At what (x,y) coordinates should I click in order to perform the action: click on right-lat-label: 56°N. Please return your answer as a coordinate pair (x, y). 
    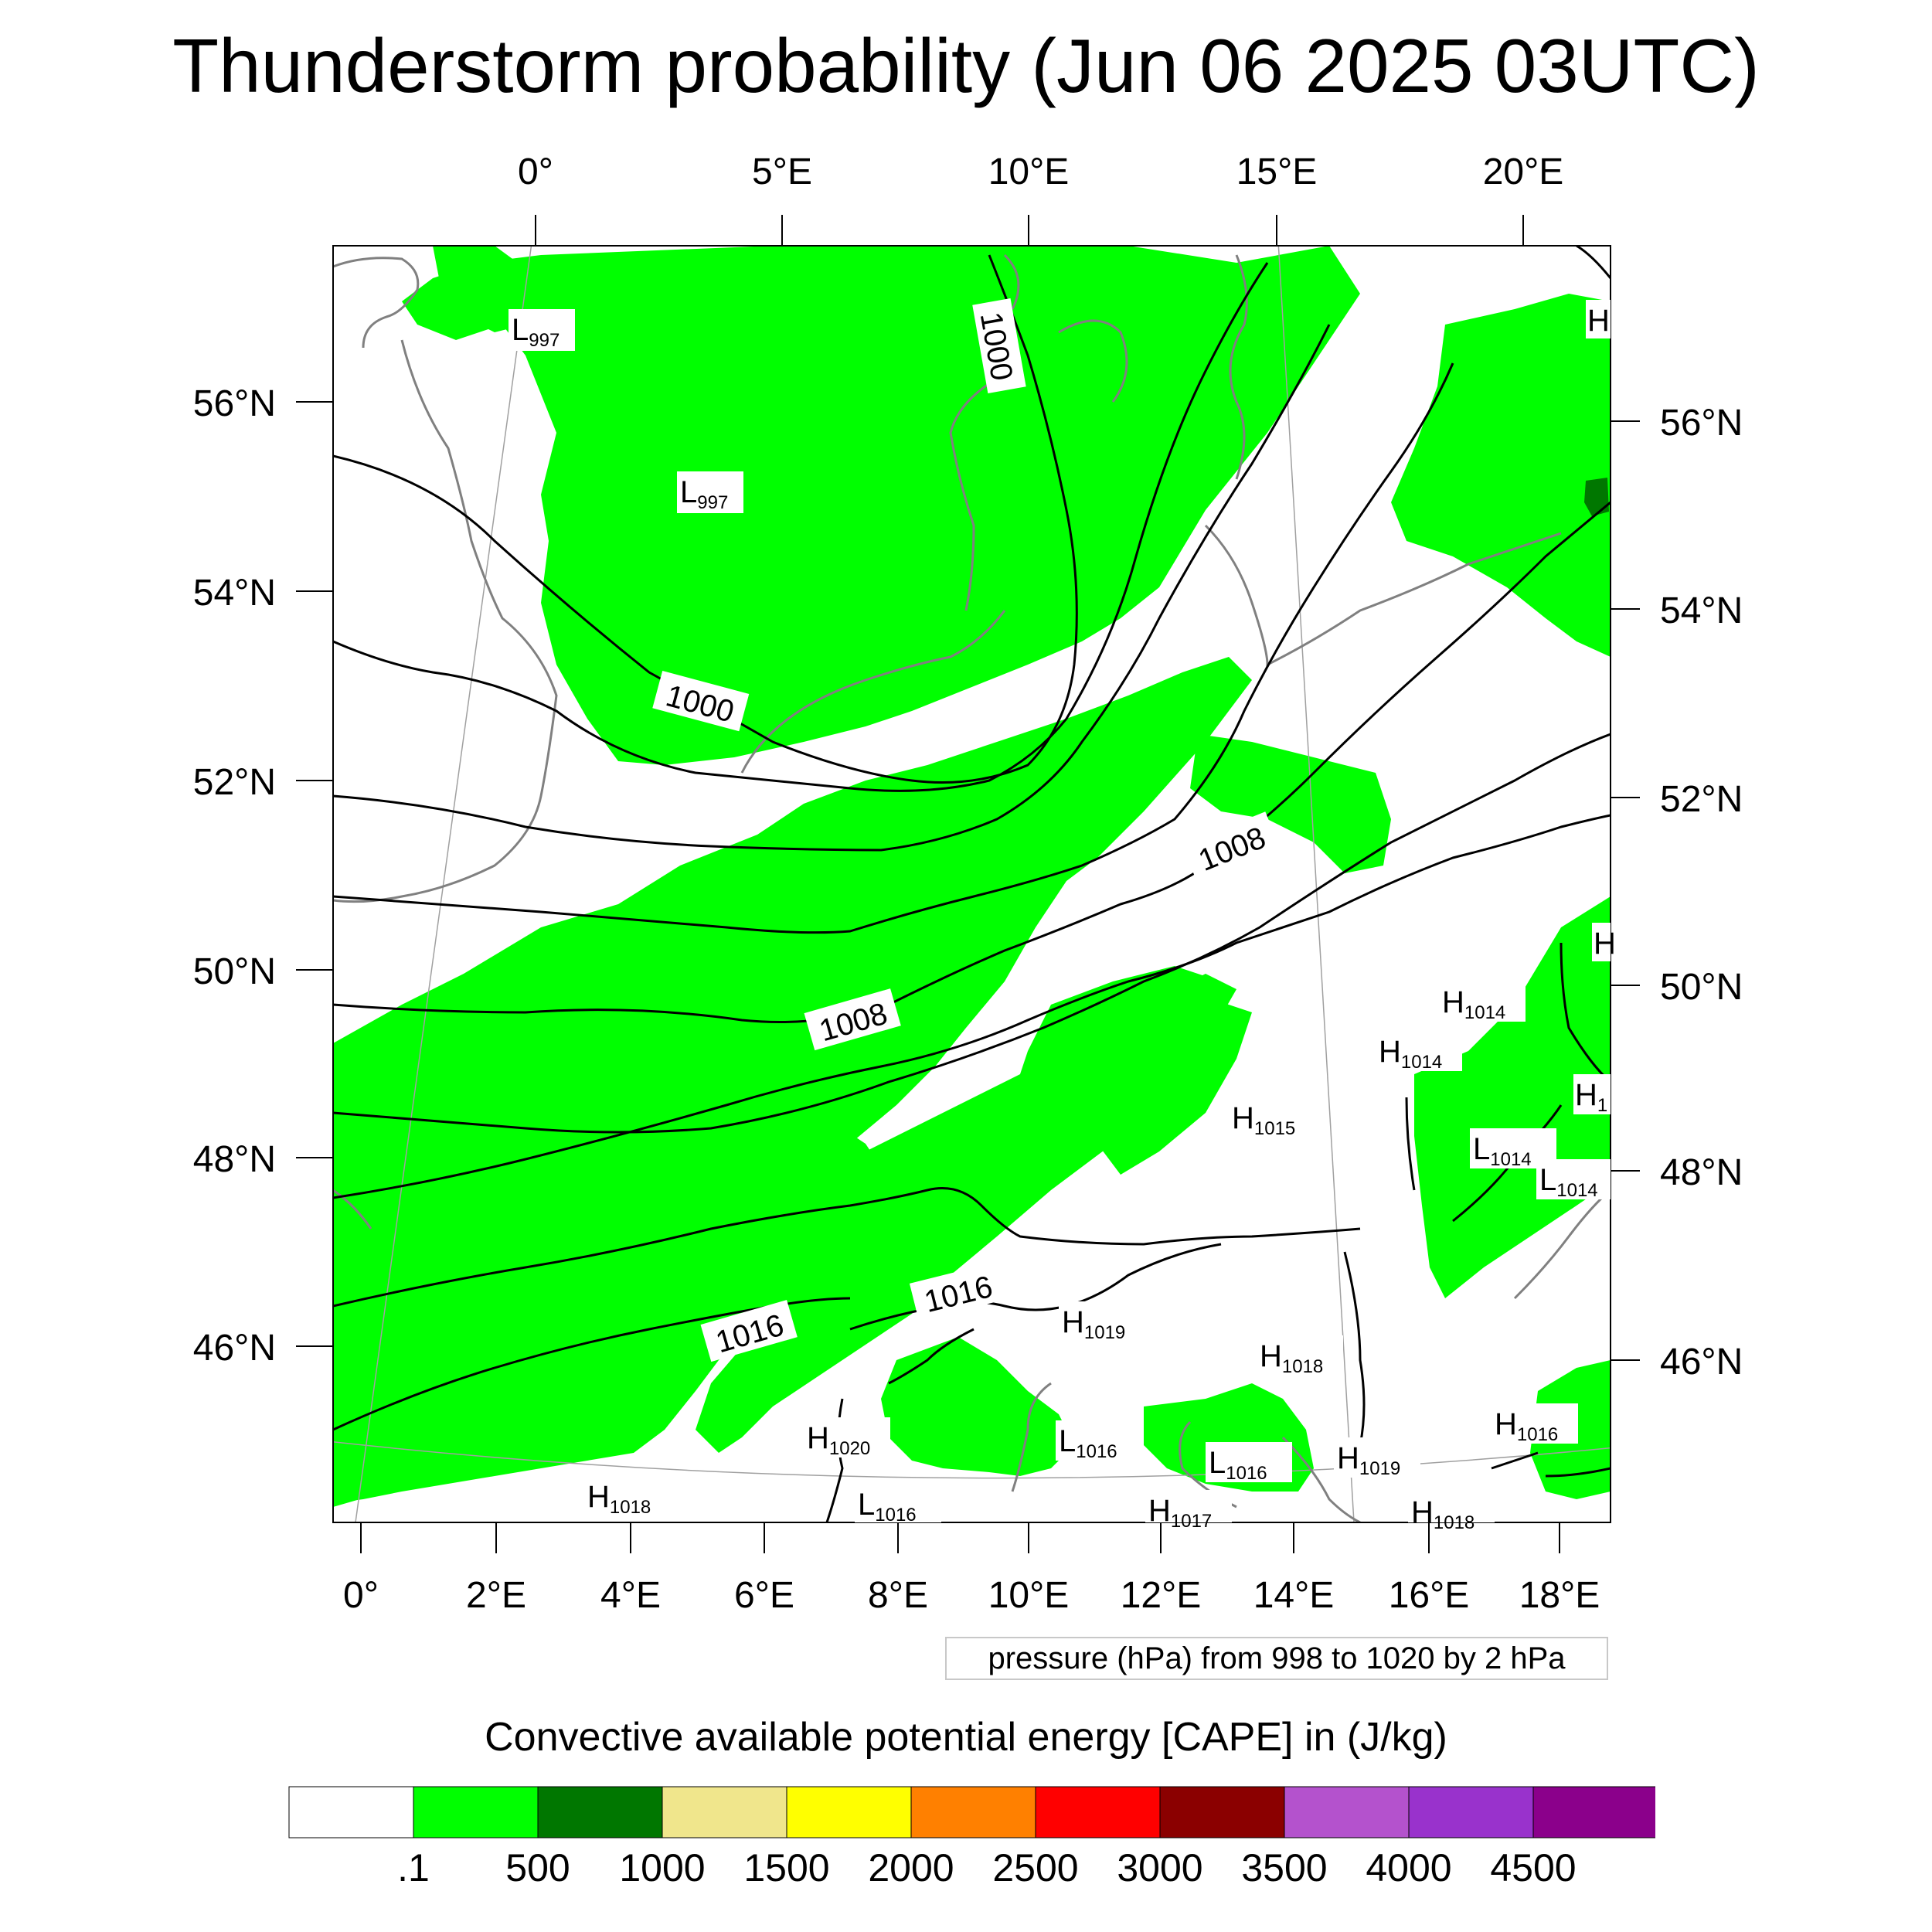
    Looking at the image, I should click on (1701, 424).